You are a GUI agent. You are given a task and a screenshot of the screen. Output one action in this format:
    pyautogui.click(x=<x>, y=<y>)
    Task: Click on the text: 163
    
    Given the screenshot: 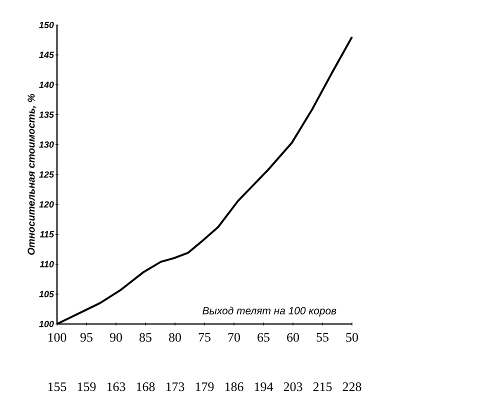 What is the action you would take?
    pyautogui.click(x=116, y=387)
    